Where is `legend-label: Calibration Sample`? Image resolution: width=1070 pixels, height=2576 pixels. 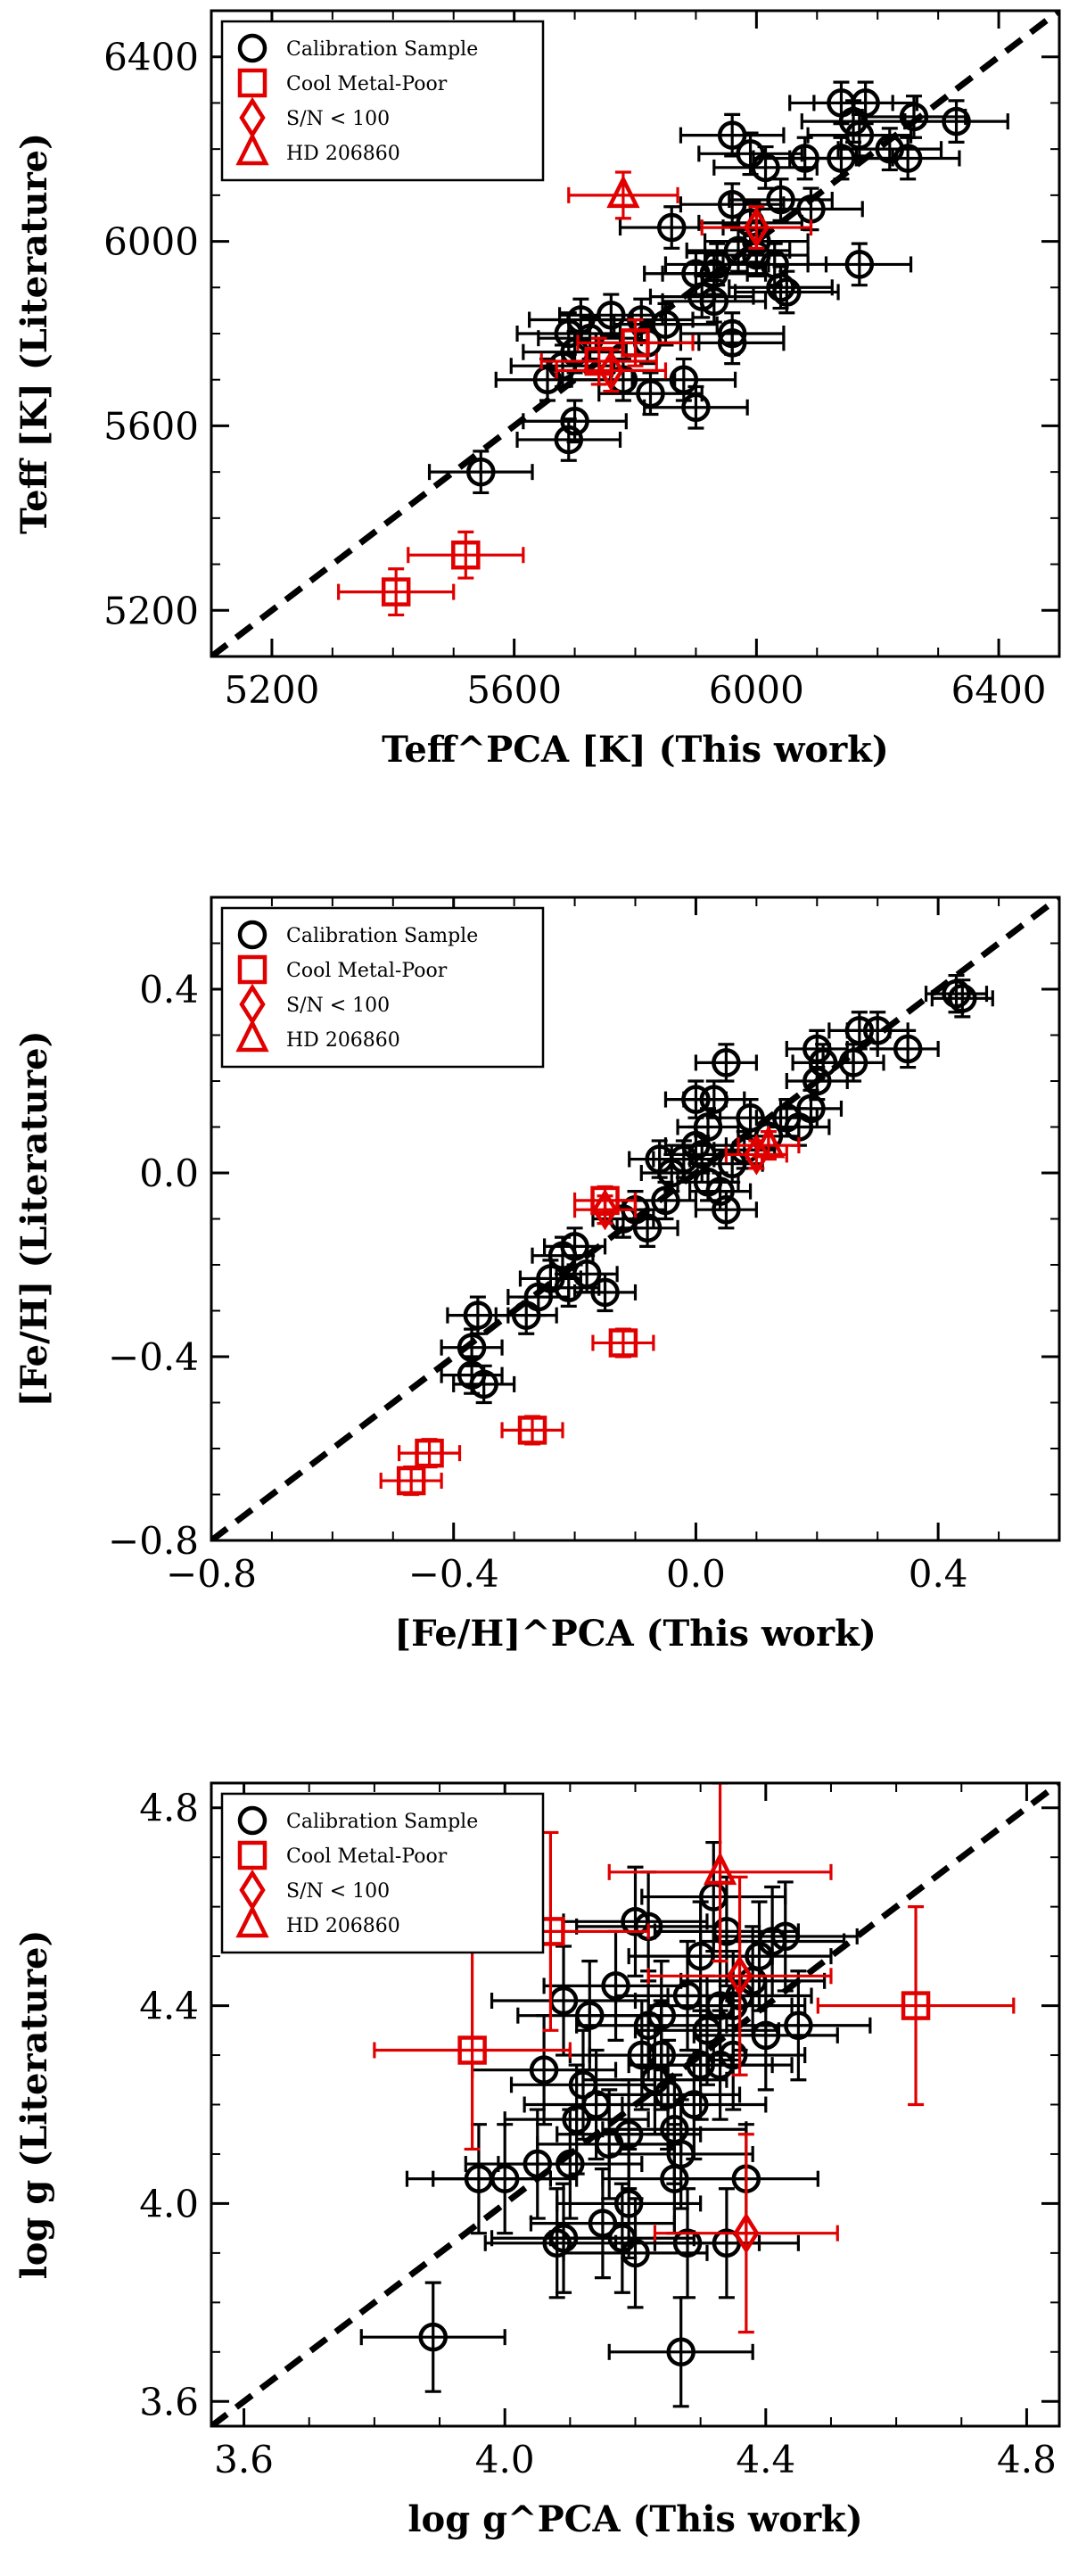 legend-label: Calibration Sample is located at coordinates (382, 50).